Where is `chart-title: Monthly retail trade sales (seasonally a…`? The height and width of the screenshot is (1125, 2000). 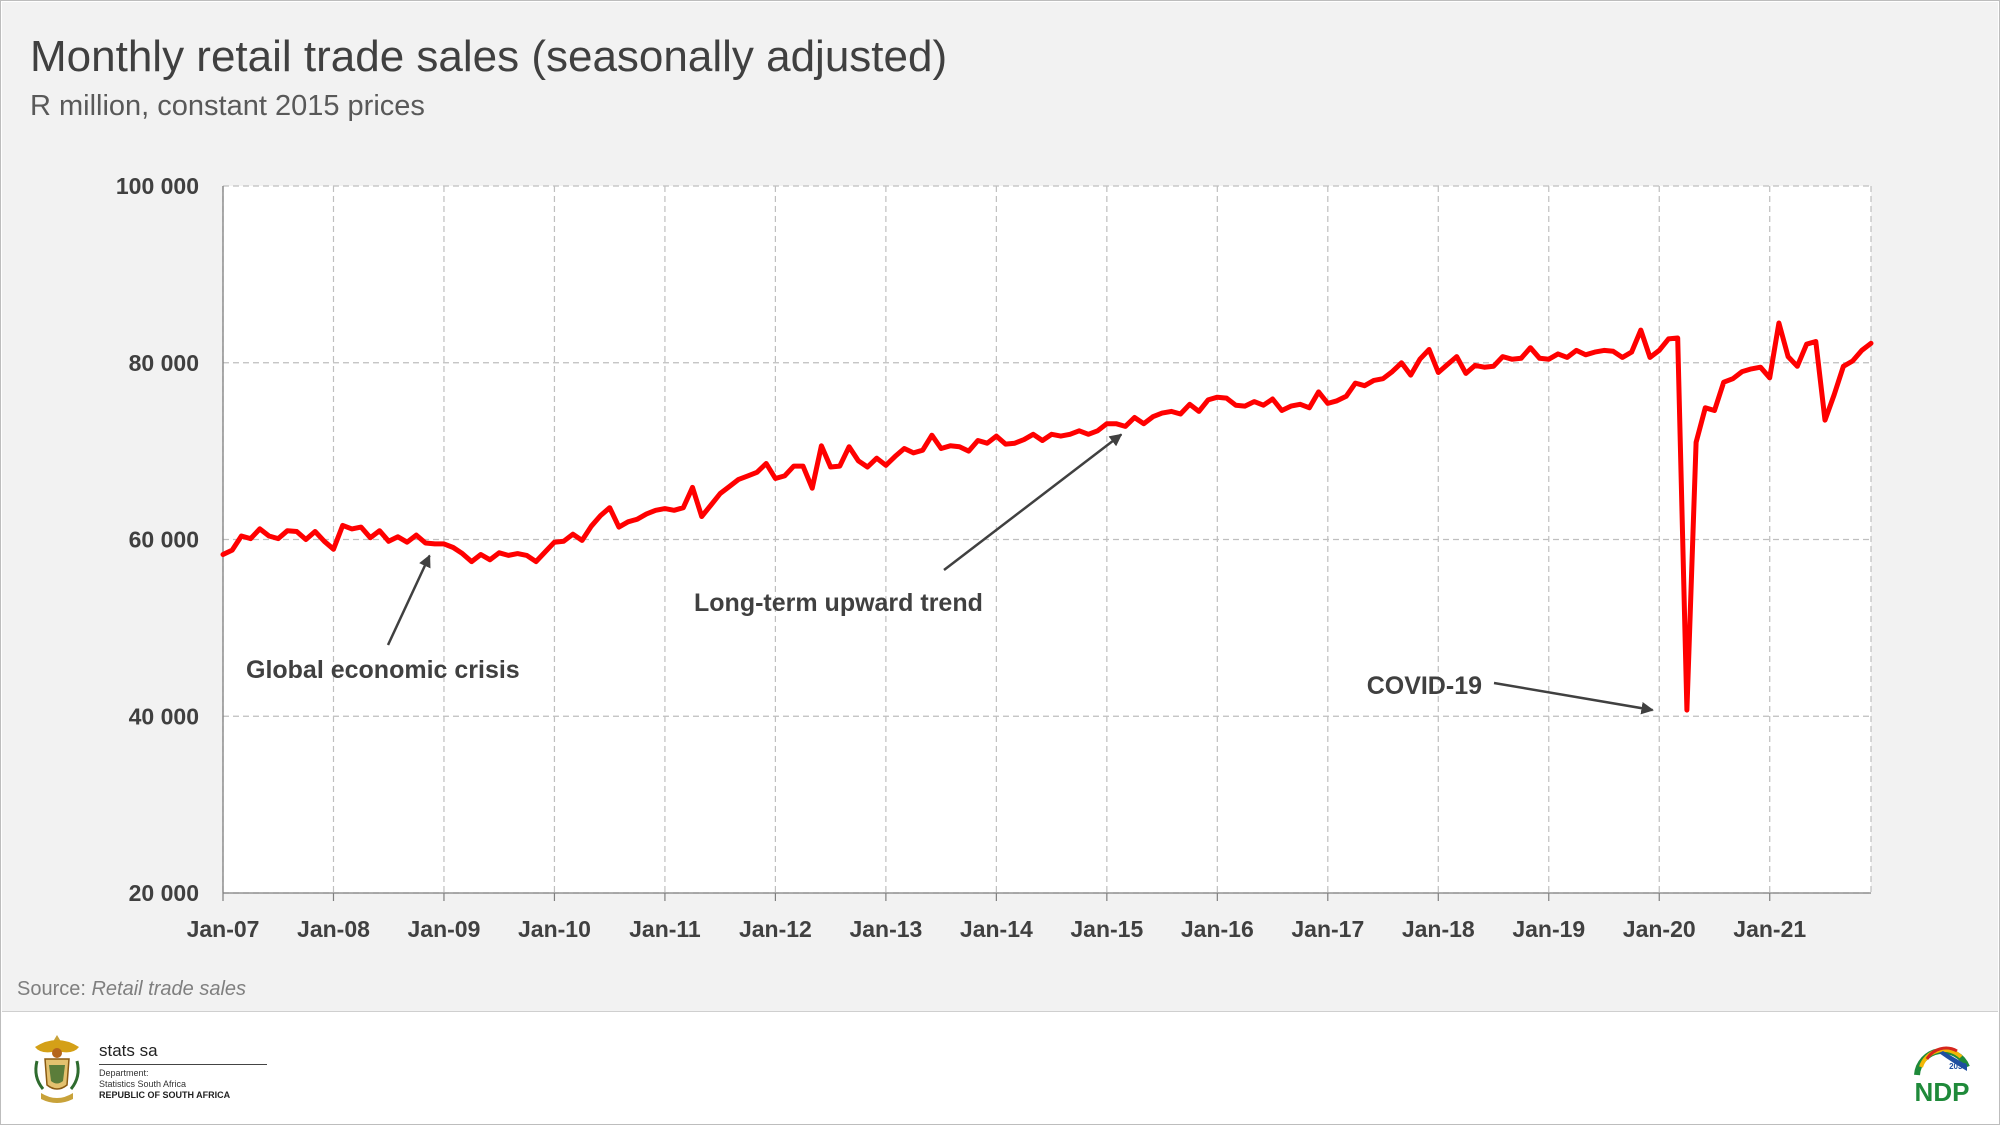
chart-title: Monthly retail trade sales (seasonally a… is located at coordinates (489, 56).